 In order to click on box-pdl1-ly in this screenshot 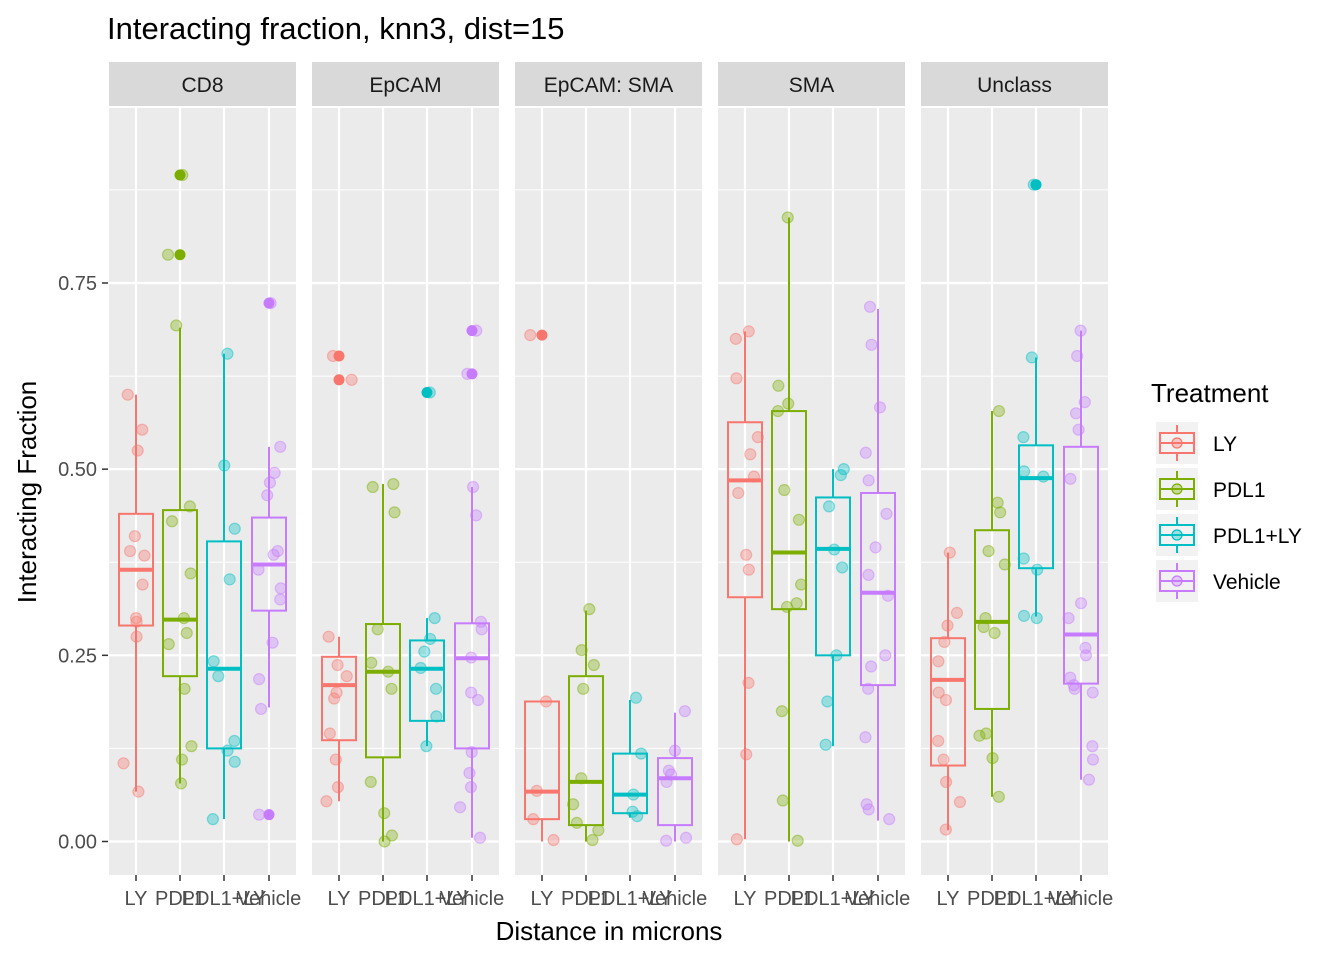, I will do `click(1035, 401)`.